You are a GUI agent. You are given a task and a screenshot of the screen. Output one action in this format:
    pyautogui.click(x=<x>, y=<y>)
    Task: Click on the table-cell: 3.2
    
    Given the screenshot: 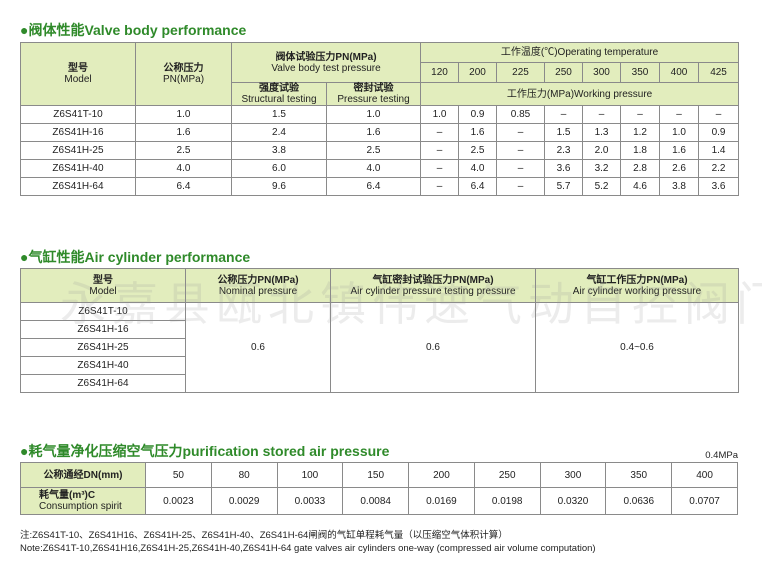 What is the action you would take?
    pyautogui.click(x=602, y=168)
    